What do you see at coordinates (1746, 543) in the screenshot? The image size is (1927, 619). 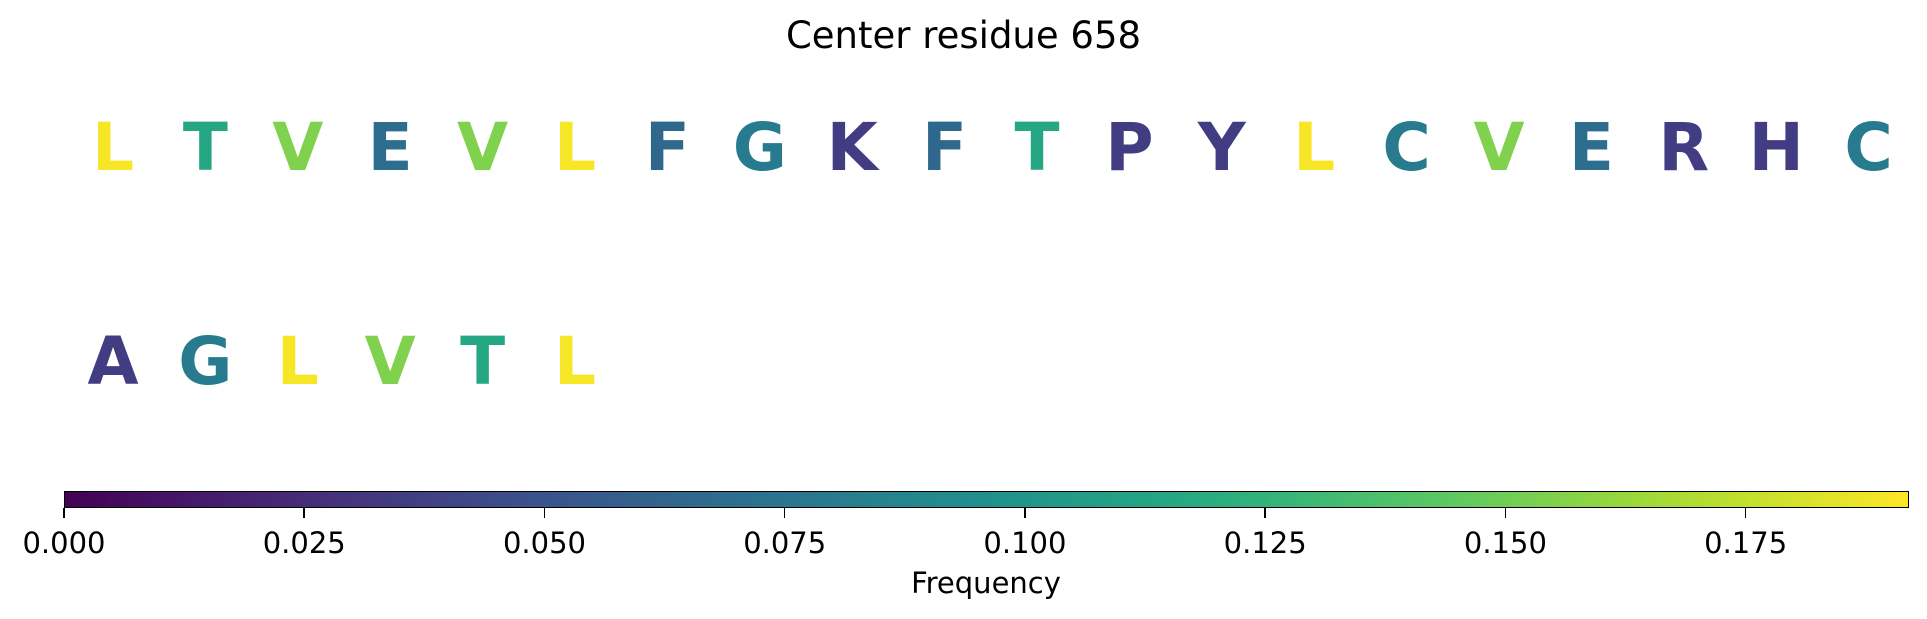 I see `colorbar-tick-label: 0.175` at bounding box center [1746, 543].